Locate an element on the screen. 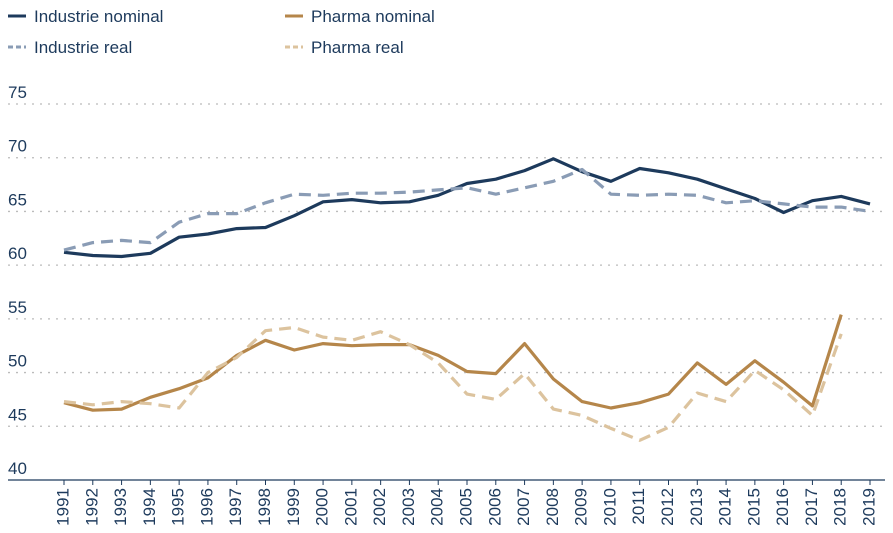  x-tick-label: 2012 is located at coordinates (667, 507).